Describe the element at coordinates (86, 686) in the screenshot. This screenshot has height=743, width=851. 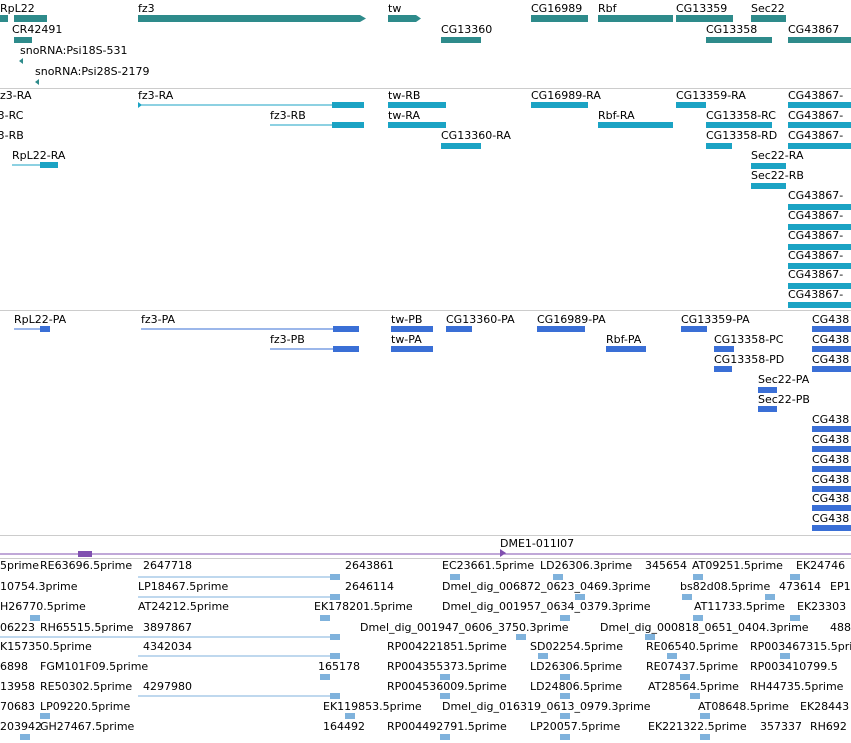
I see `clone-label: RE50302.5prime` at that location.